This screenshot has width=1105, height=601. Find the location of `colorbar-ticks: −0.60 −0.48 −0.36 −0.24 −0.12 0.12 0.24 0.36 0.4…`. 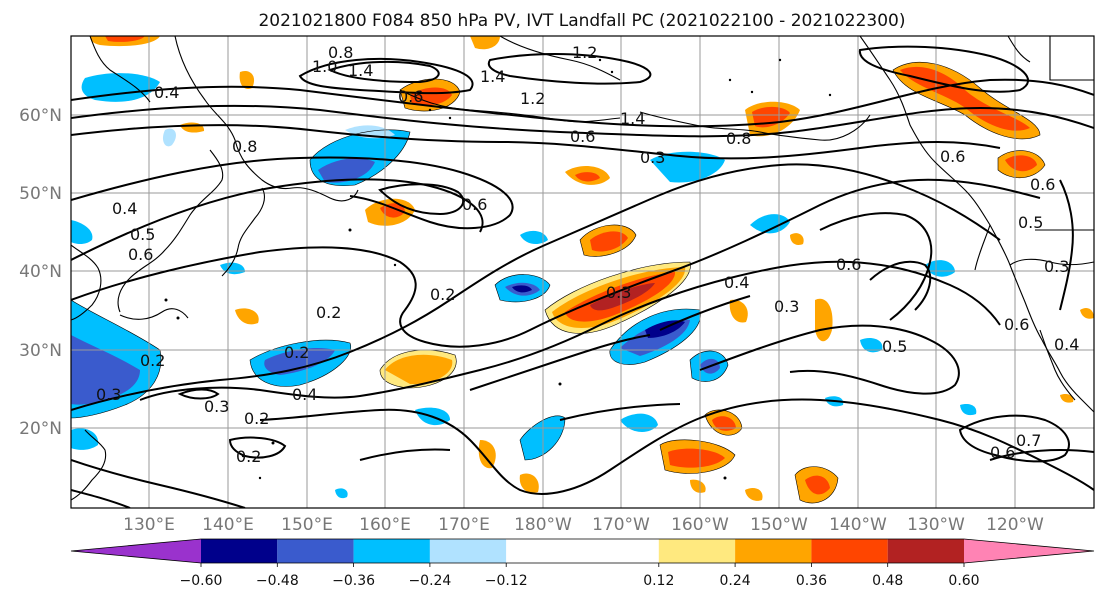

colorbar-ticks: −0.60 −0.48 −0.36 −0.24 −0.12 0.12 0.24 0.36 0.4… is located at coordinates (580, 576).